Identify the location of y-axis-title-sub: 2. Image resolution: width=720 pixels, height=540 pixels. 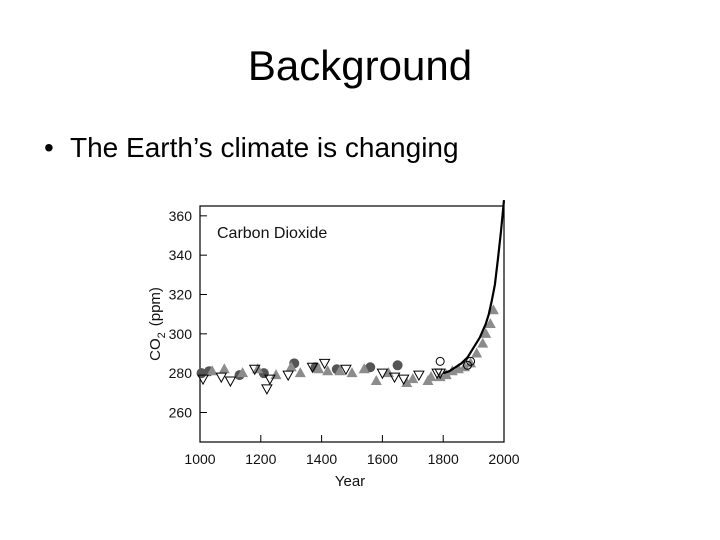
(162, 335).